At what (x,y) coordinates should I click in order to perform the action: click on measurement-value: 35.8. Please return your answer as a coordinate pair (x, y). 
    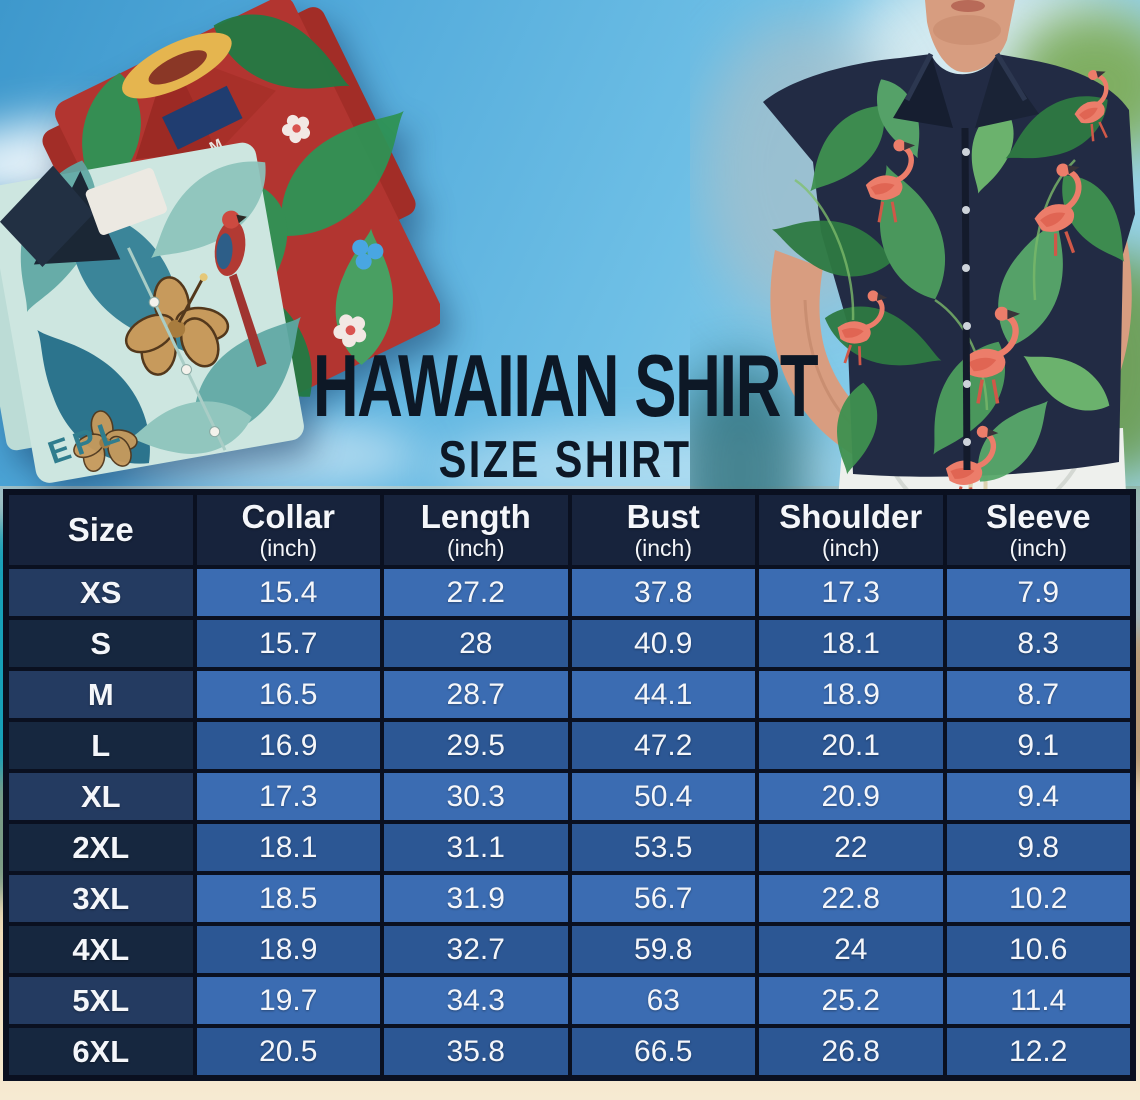
    Looking at the image, I should click on (476, 1051).